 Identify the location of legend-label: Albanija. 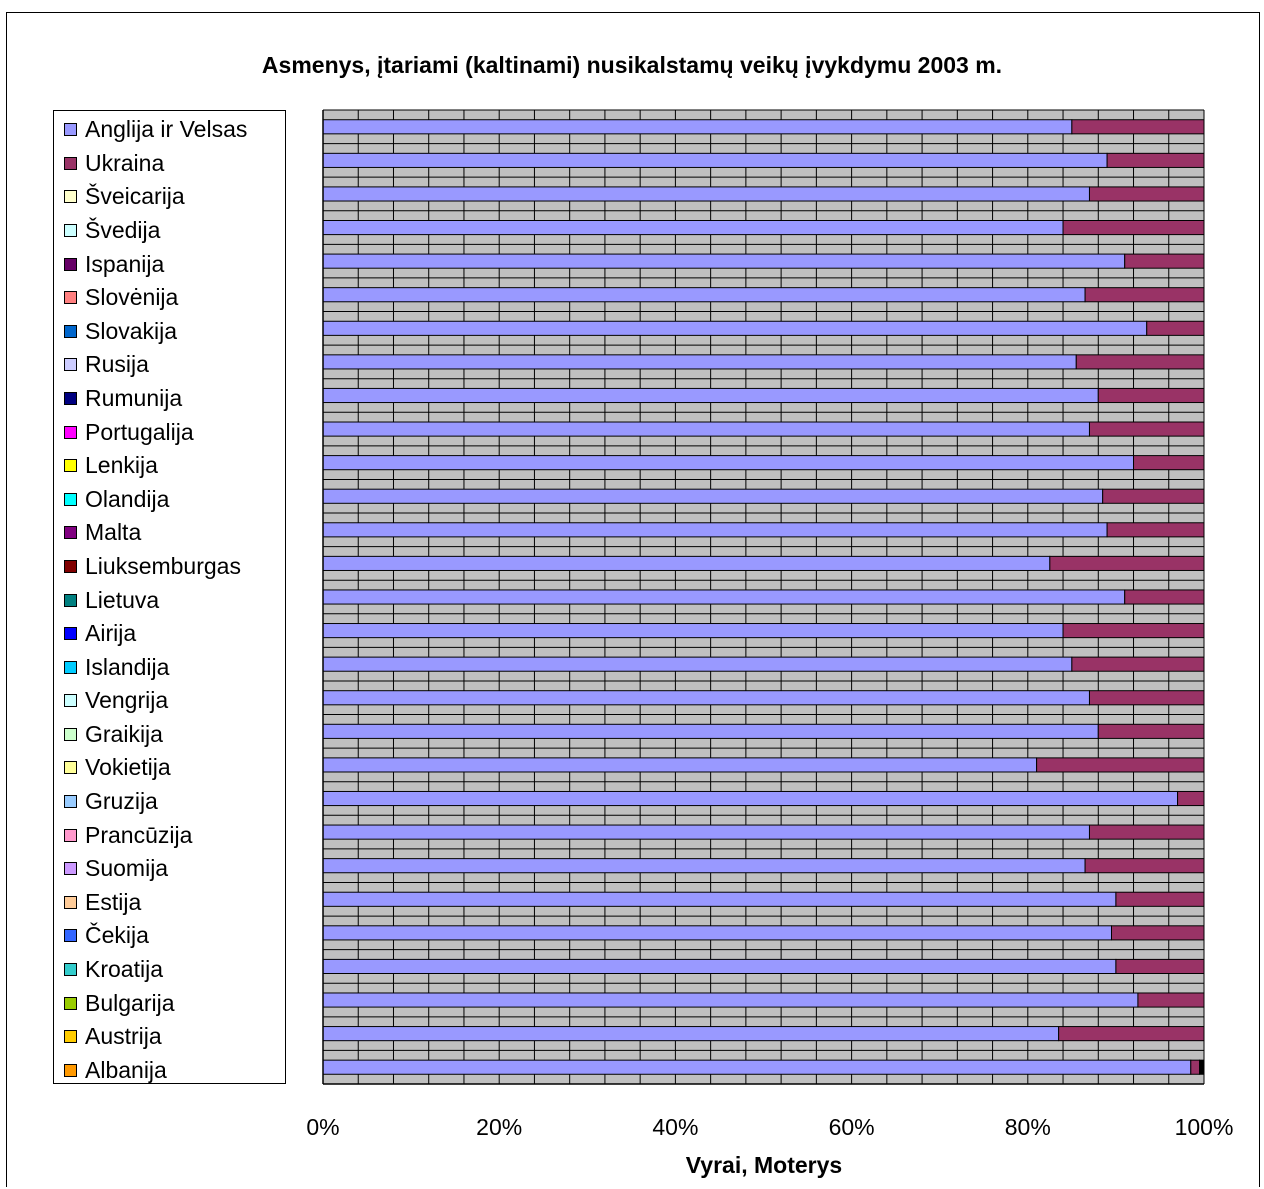
(126, 1069).